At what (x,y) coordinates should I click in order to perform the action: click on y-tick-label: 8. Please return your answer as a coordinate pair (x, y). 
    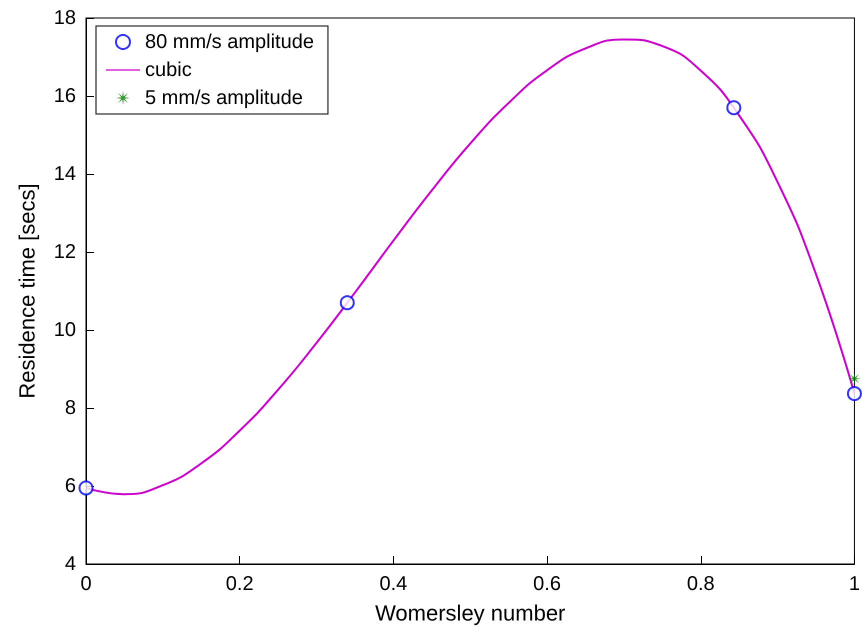
    Looking at the image, I should click on (70, 408).